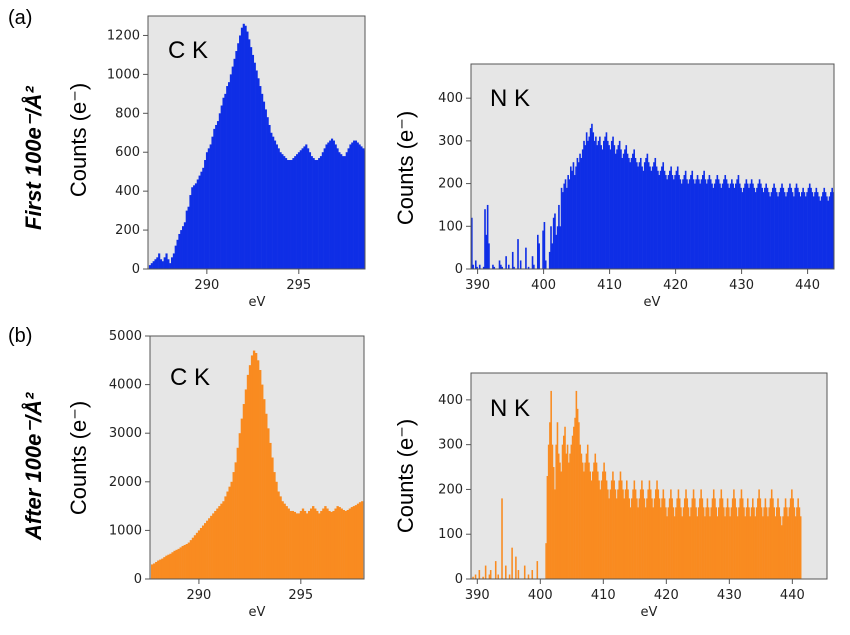 The height and width of the screenshot is (635, 850). I want to click on edge-annotation: N K, so click(510, 408).